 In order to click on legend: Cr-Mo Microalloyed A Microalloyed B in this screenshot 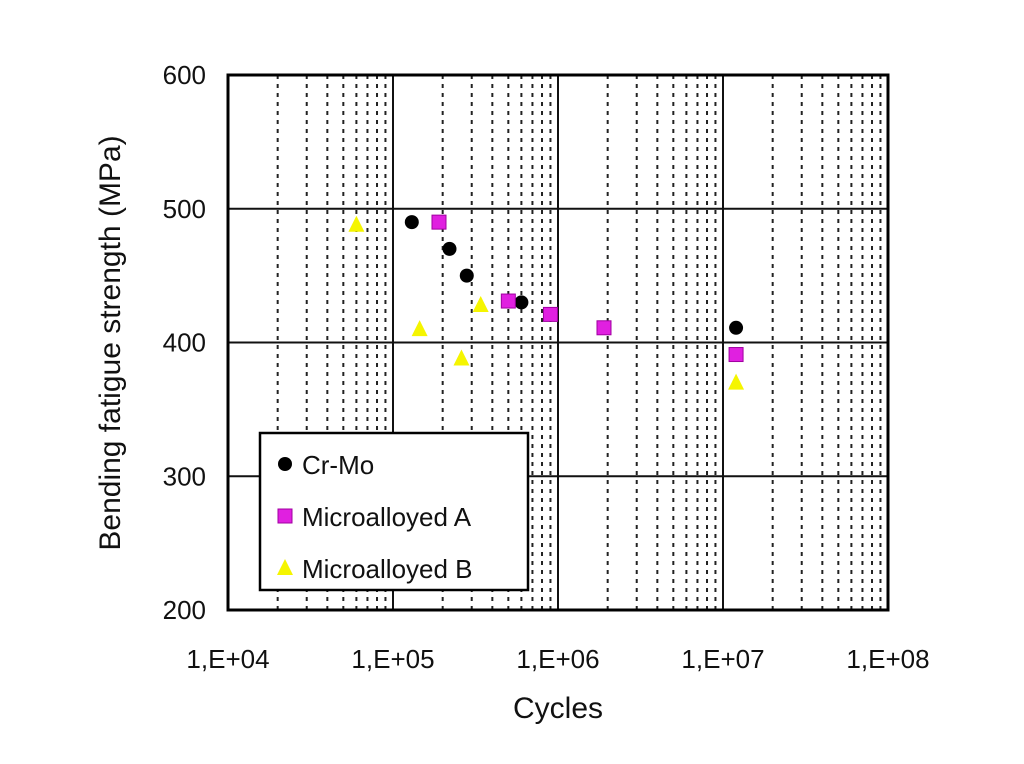, I will do `click(394, 511)`.